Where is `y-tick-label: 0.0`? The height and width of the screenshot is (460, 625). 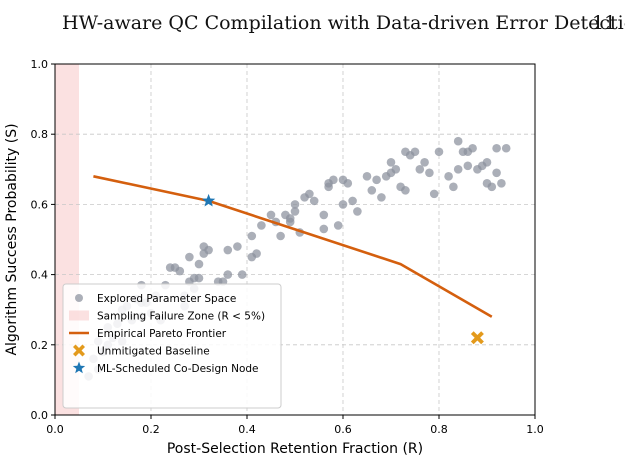 y-tick-label: 0.0 is located at coordinates (40, 415).